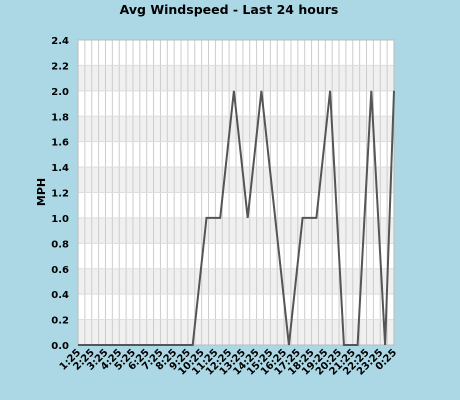  What do you see at coordinates (60, 117) in the screenshot?
I see `y-tick-label: 1.8` at bounding box center [60, 117].